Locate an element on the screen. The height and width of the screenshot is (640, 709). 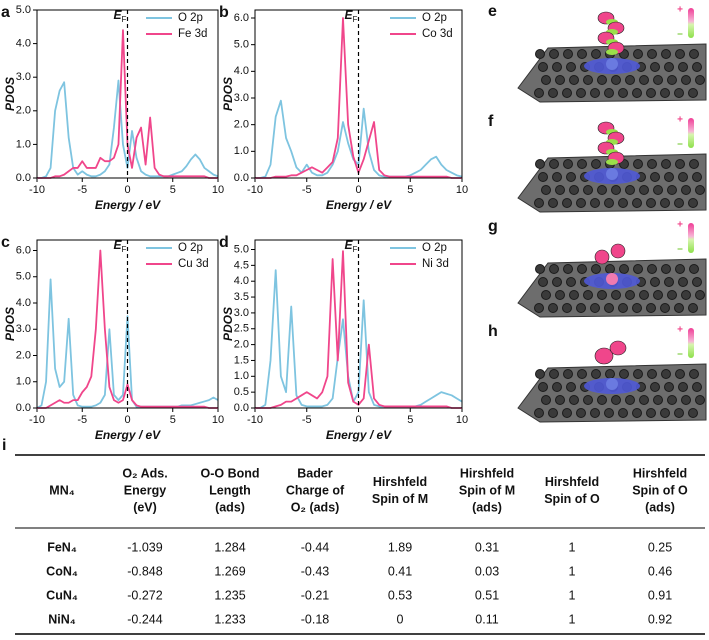
legend-label: Fe 3d is located at coordinates (192, 34).